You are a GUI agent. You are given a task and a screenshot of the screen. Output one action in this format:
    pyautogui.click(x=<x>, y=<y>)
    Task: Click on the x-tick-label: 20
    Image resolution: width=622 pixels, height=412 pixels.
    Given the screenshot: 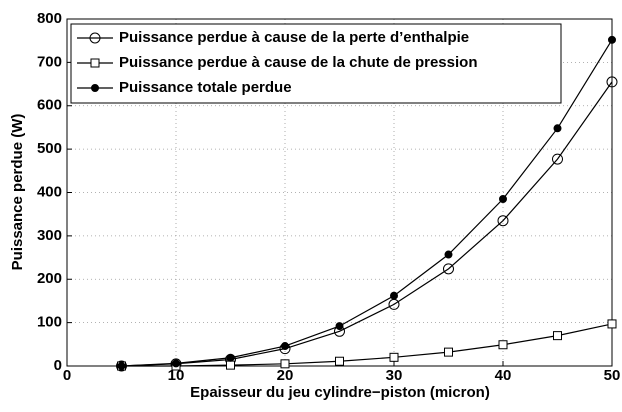 What is the action you would take?
    pyautogui.click(x=285, y=375)
    